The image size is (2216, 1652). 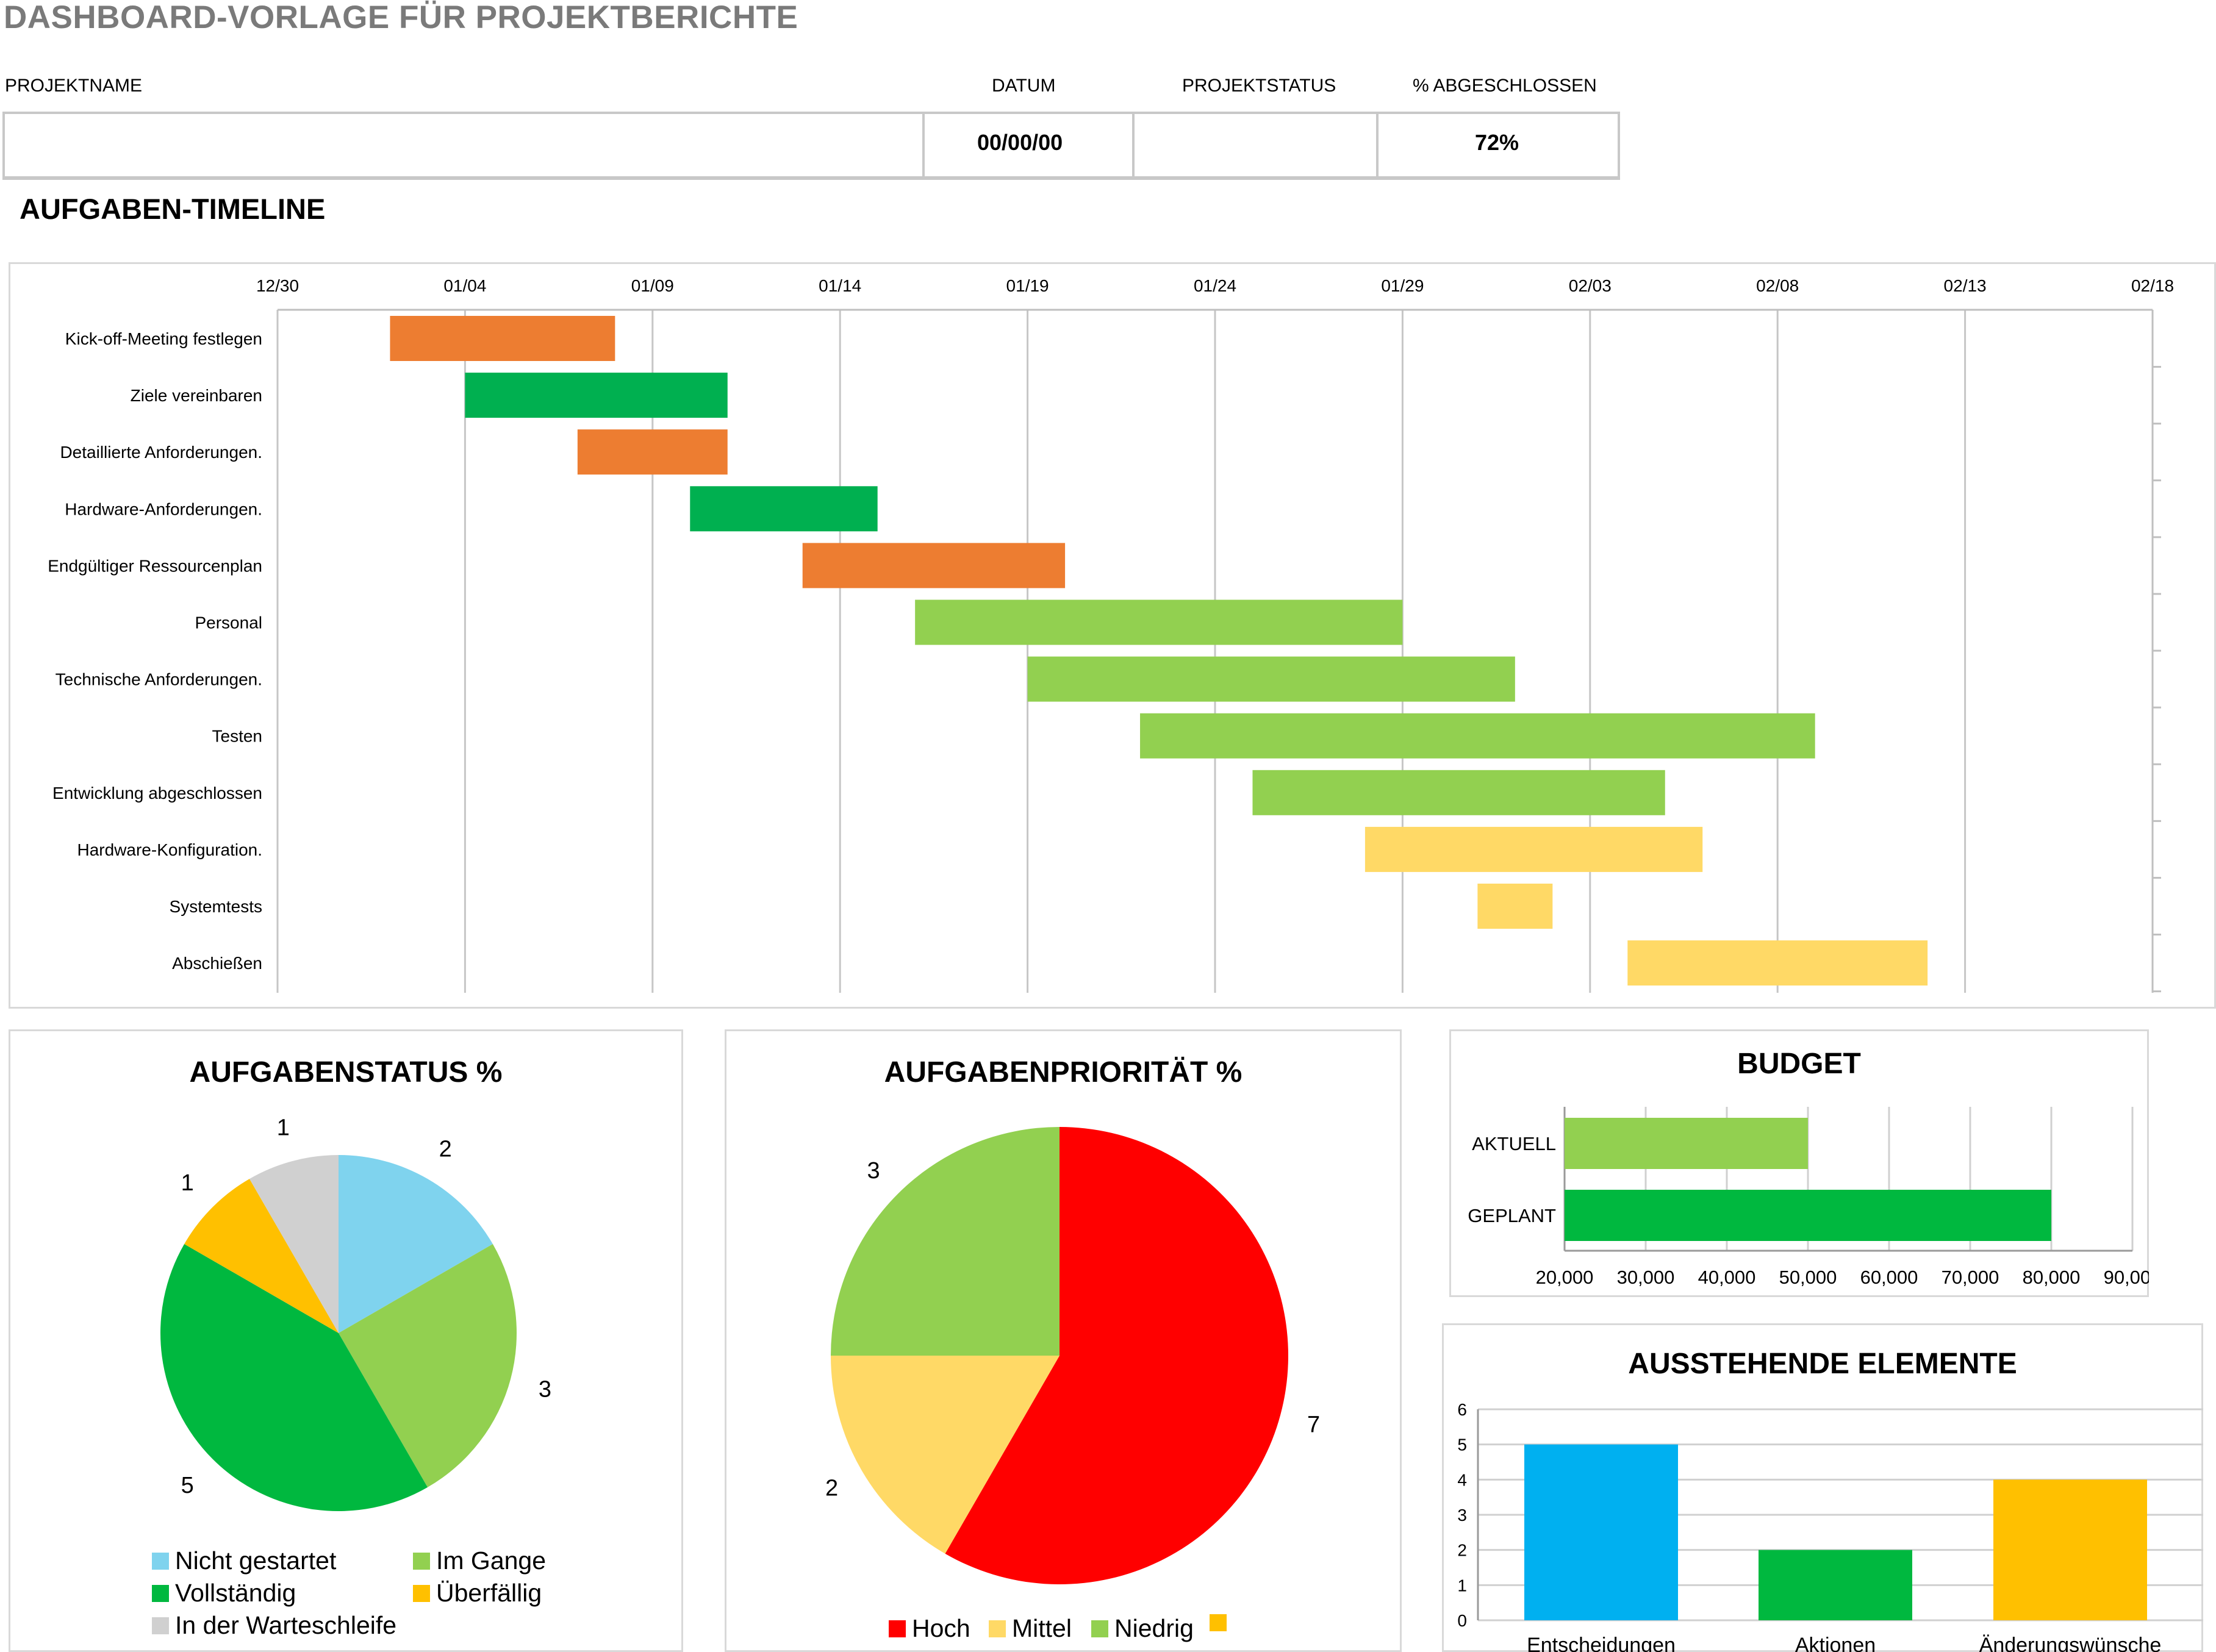 I want to click on budget-category-label: GEPLANT, so click(x=1512, y=1215).